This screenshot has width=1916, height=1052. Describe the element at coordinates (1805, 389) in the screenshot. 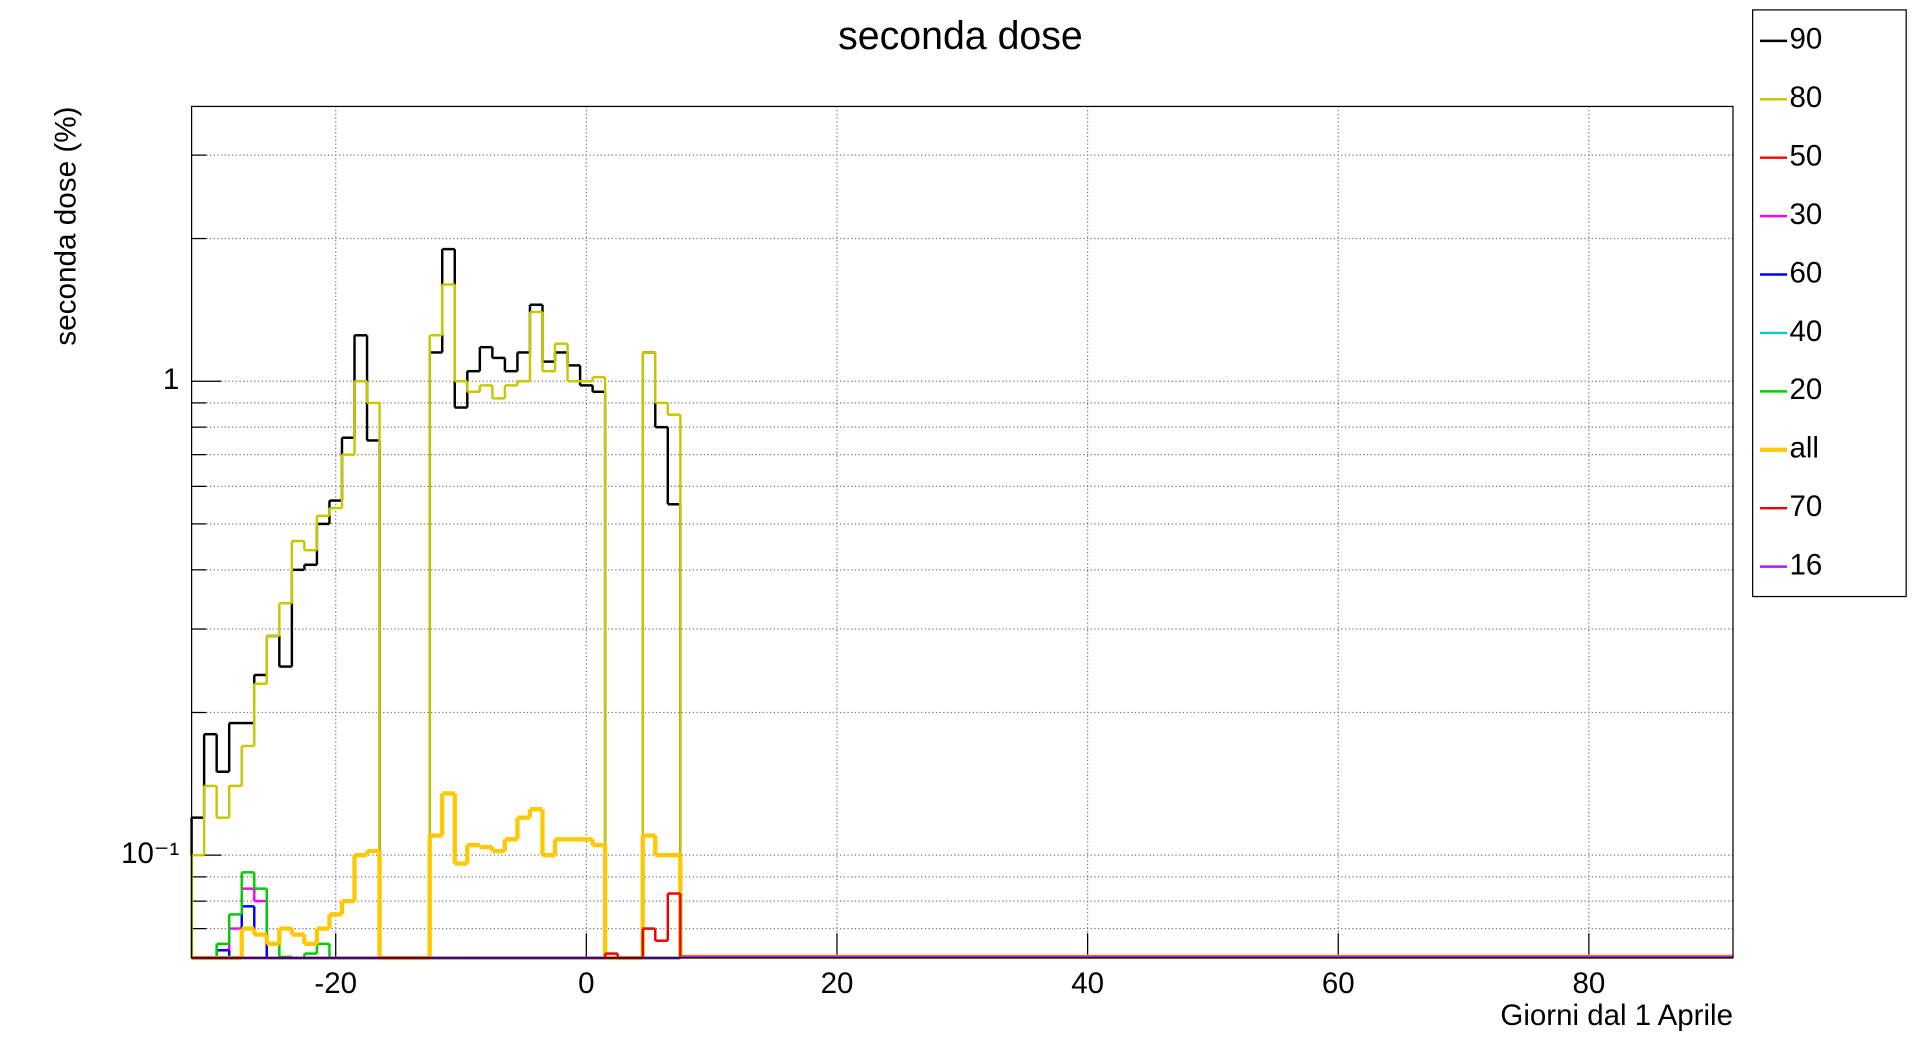

I see `legend-label: 20` at that location.